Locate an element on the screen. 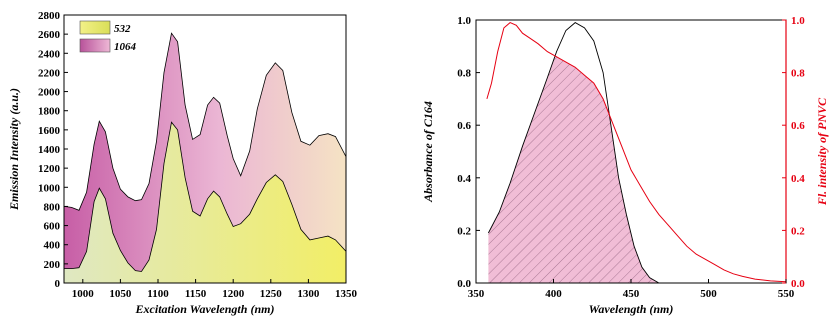  right-y2-tick-label: 0.8 is located at coordinates (798, 74).